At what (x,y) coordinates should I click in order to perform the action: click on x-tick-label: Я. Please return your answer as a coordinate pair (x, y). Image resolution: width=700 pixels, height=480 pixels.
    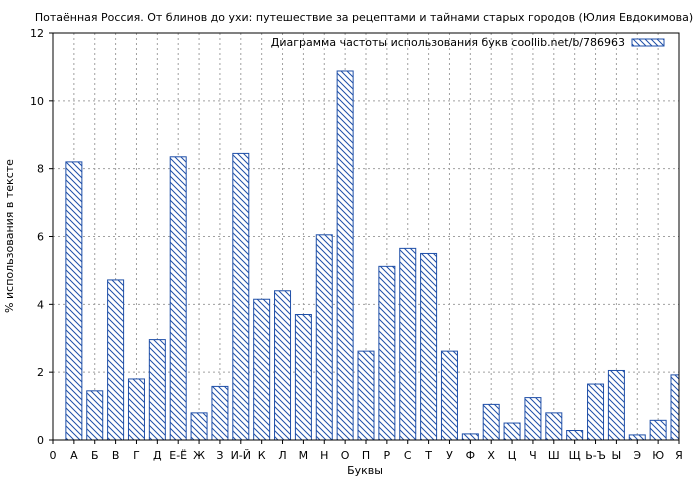
    Looking at the image, I should click on (679, 455).